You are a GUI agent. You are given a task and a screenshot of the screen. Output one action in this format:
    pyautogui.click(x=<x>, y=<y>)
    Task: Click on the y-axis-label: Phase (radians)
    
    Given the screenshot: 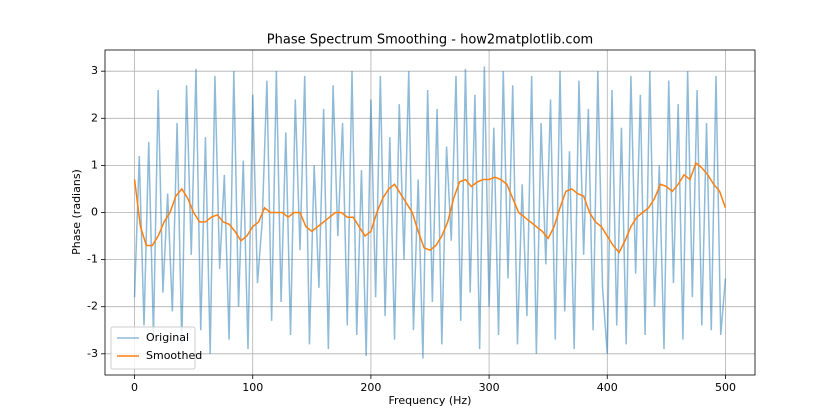 What is the action you would take?
    pyautogui.click(x=76, y=212)
    